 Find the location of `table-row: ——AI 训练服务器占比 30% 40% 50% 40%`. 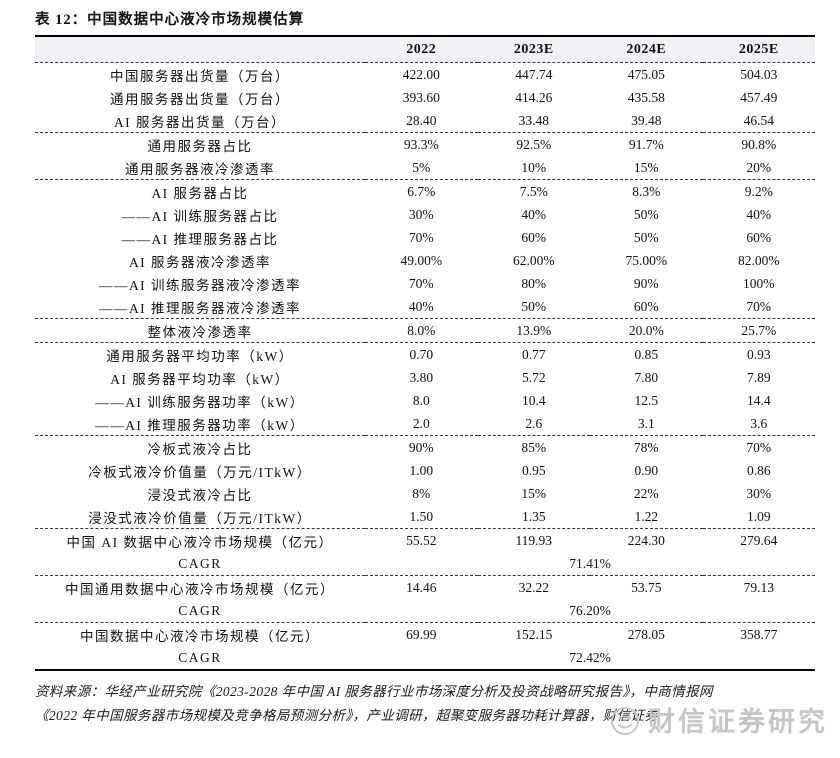

table-row: ——AI 训练服务器占比 30% 40% 50% 40% is located at coordinates (425, 214).